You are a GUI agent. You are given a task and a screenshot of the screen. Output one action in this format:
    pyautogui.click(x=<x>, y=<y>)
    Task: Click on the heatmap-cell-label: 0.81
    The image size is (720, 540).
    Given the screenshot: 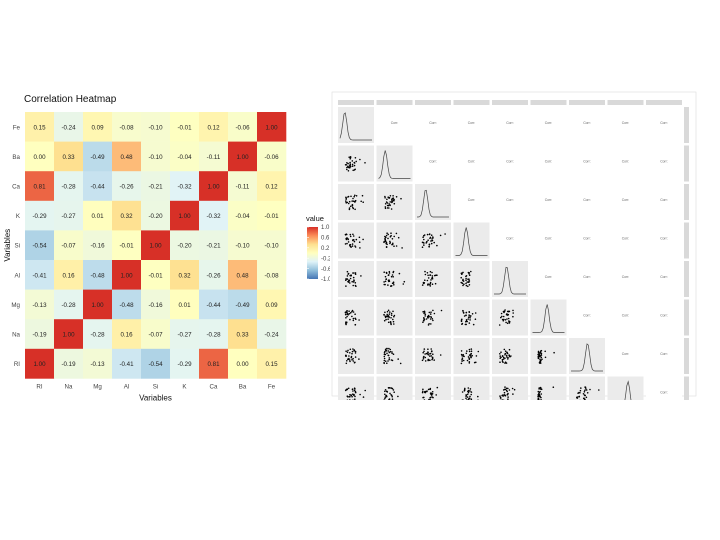 What is the action you would take?
    pyautogui.click(x=213, y=364)
    